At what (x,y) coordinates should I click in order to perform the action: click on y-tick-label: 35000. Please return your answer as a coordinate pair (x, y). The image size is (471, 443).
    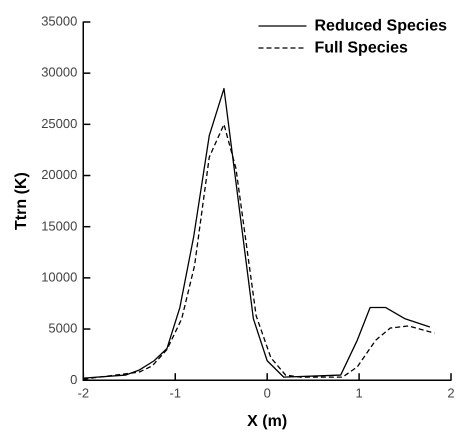
    Looking at the image, I should click on (59, 21).